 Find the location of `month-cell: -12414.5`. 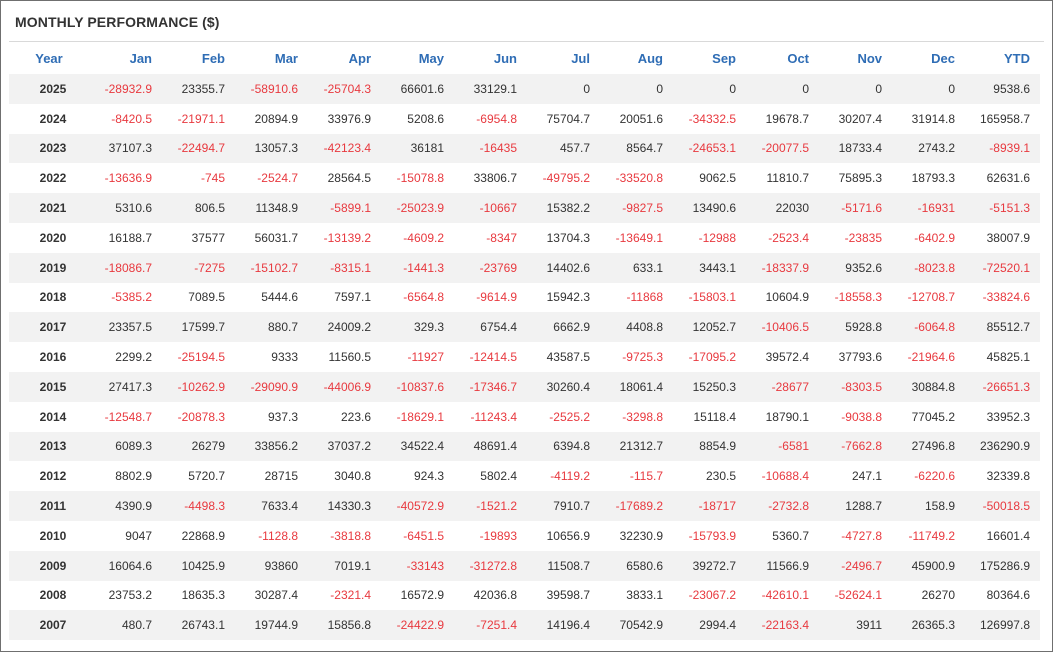

month-cell: -12414.5 is located at coordinates (490, 357).